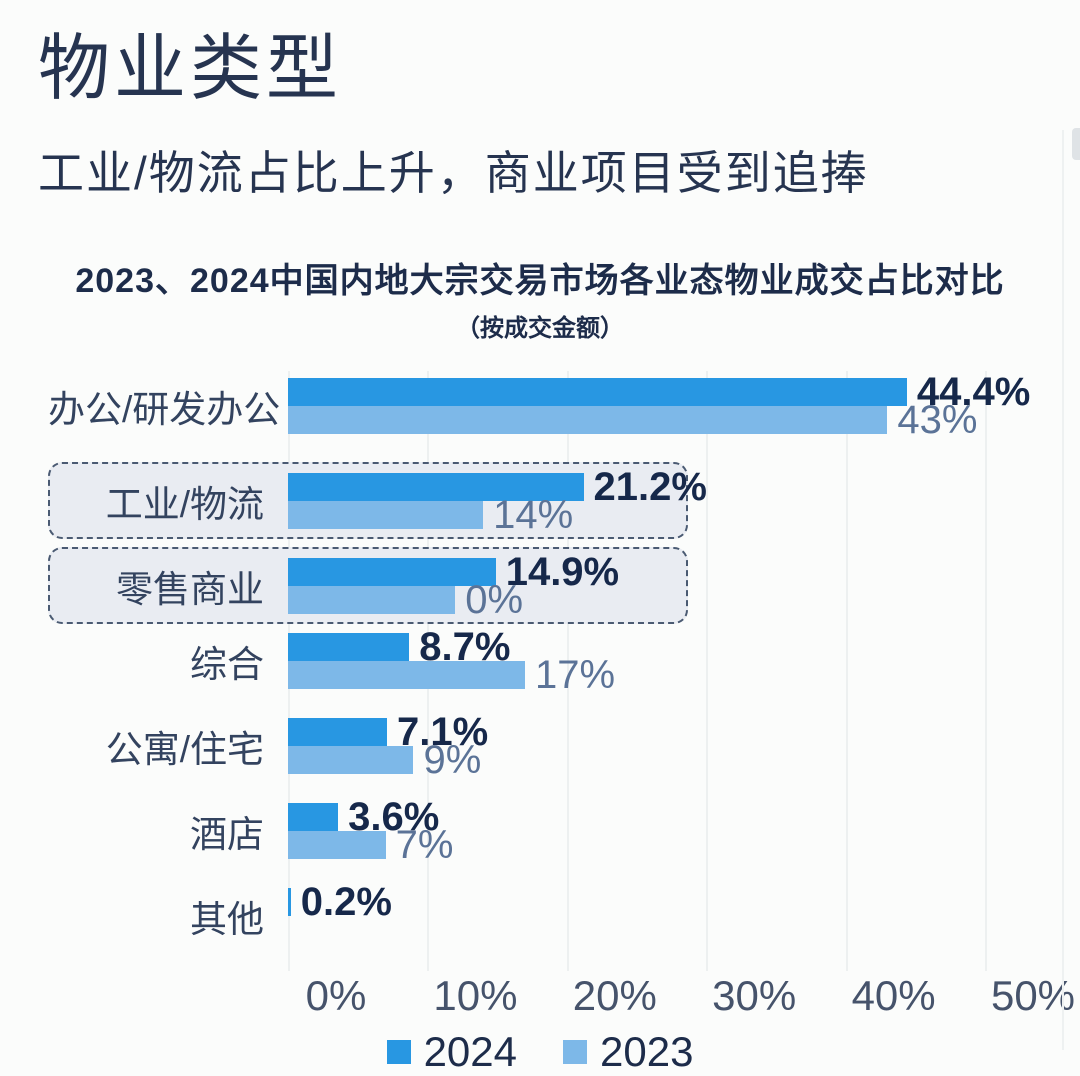  Describe the element at coordinates (453, 173) in the screenshot. I see `page-subtitle: 工业/物流占比上升，商业项目受到追捧` at that location.